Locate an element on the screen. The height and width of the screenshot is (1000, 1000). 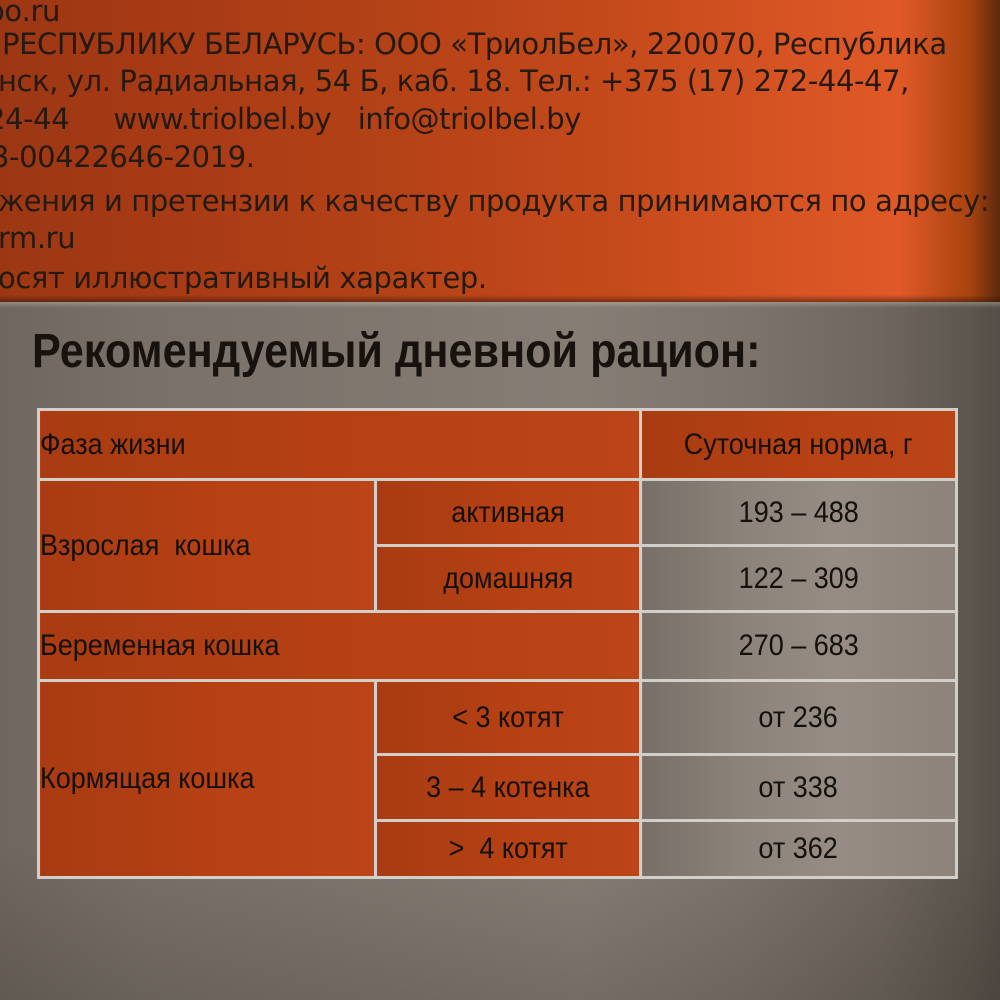
nursing-large-litter-value: от 362 is located at coordinates (798, 848).